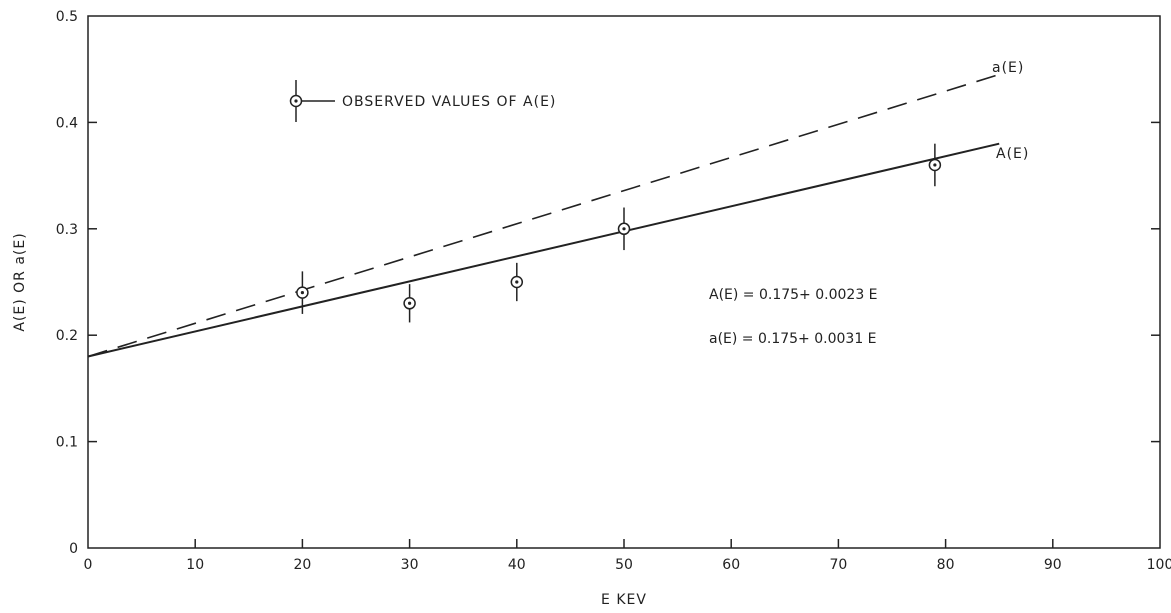  I want to click on x-tick-label: 90, so click(1053, 565).